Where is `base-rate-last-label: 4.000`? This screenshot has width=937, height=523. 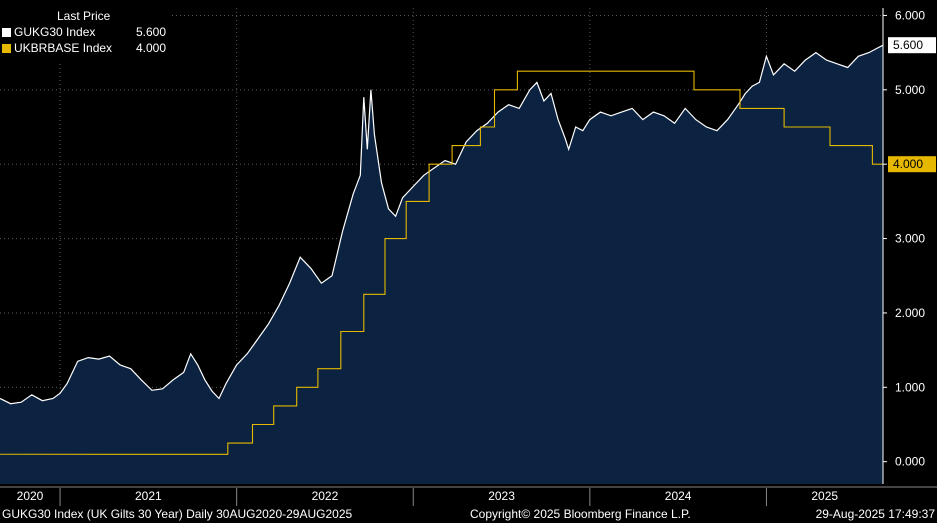
base-rate-last-label: 4.000 is located at coordinates (908, 164).